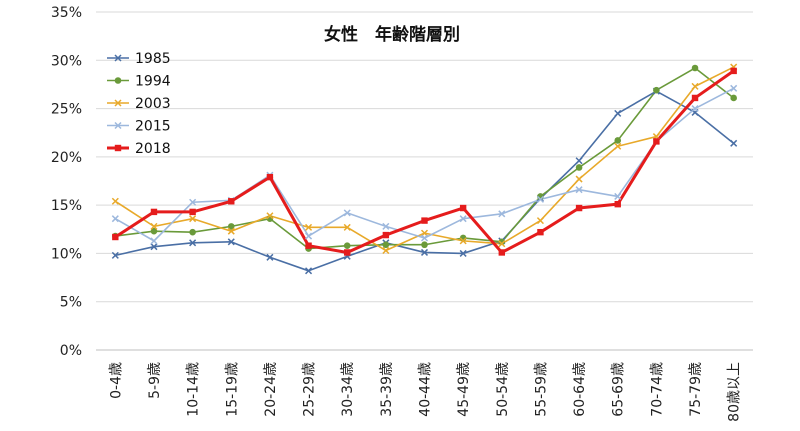 Image resolution: width=800 pixels, height=431 pixels. I want to click on legend-entry: 1994, so click(139, 82).